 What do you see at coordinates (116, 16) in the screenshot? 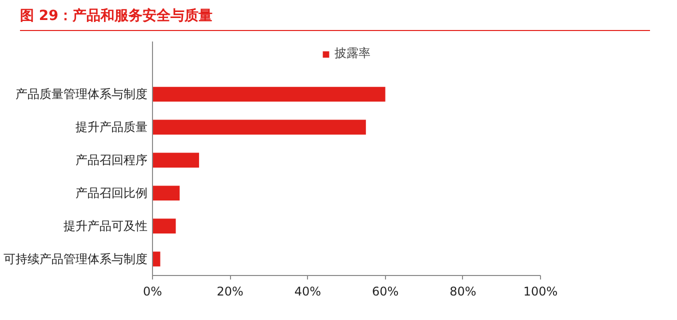
I see `chart-title: 图 29：产品和服务安全与质量` at bounding box center [116, 16].